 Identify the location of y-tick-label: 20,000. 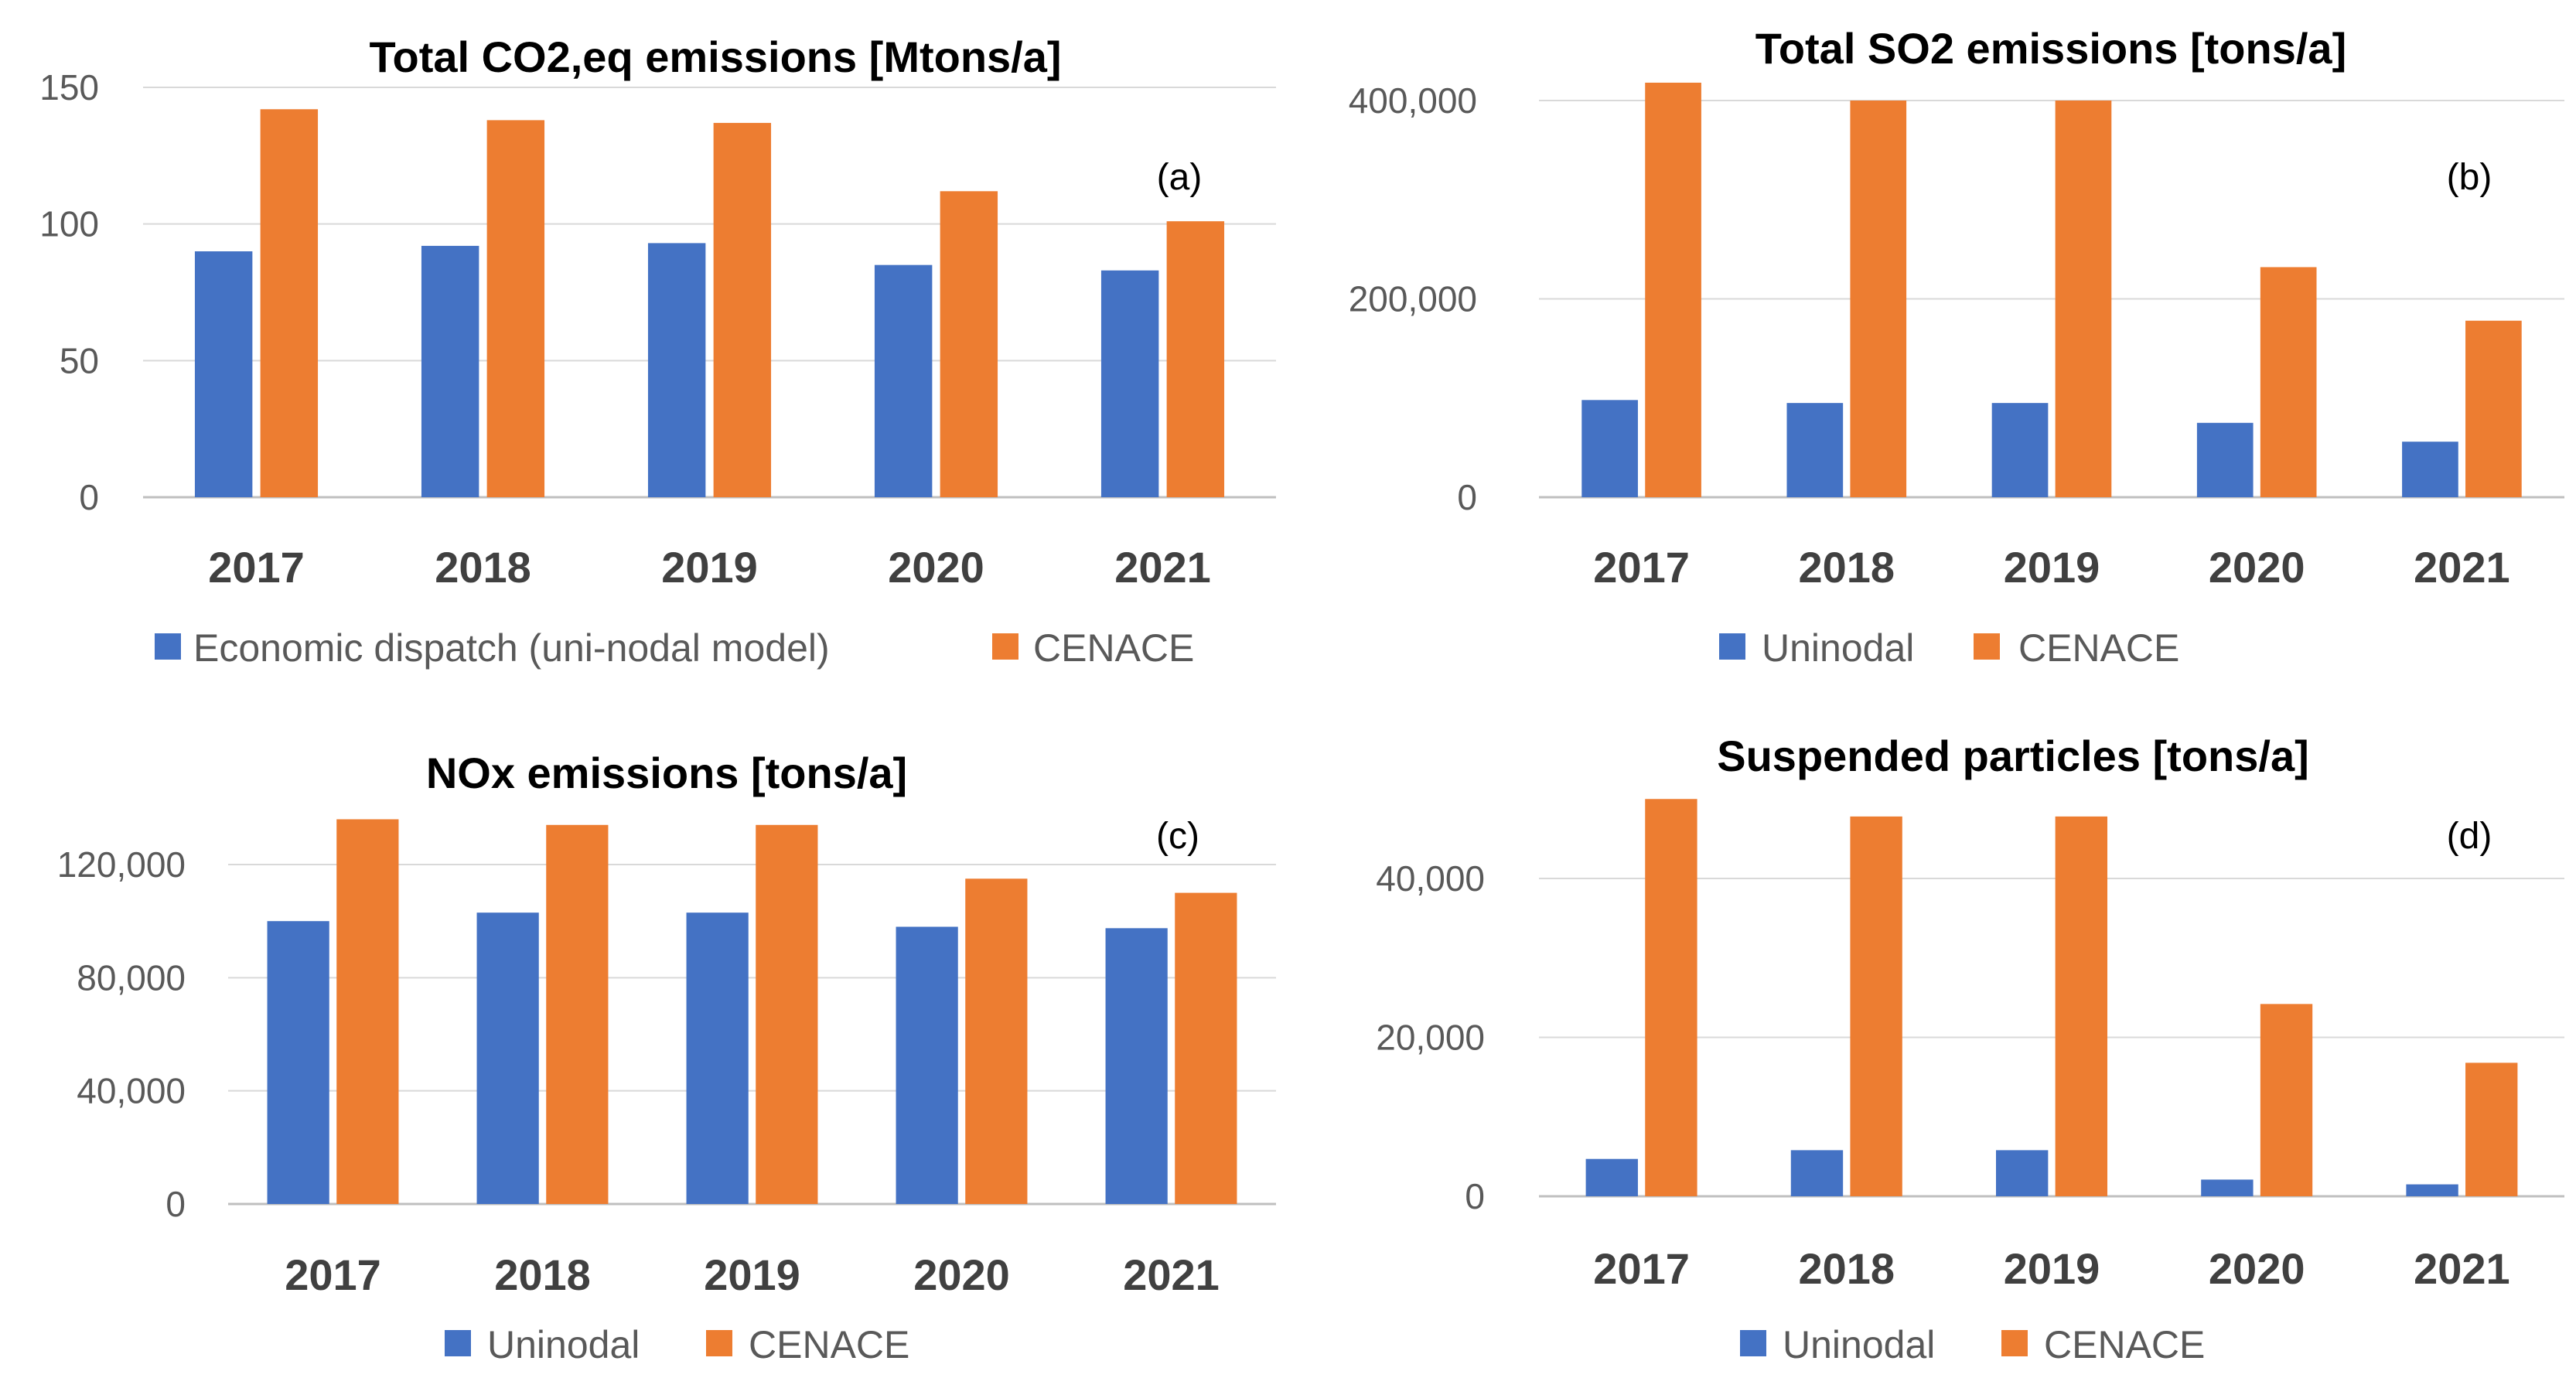
(1430, 1038).